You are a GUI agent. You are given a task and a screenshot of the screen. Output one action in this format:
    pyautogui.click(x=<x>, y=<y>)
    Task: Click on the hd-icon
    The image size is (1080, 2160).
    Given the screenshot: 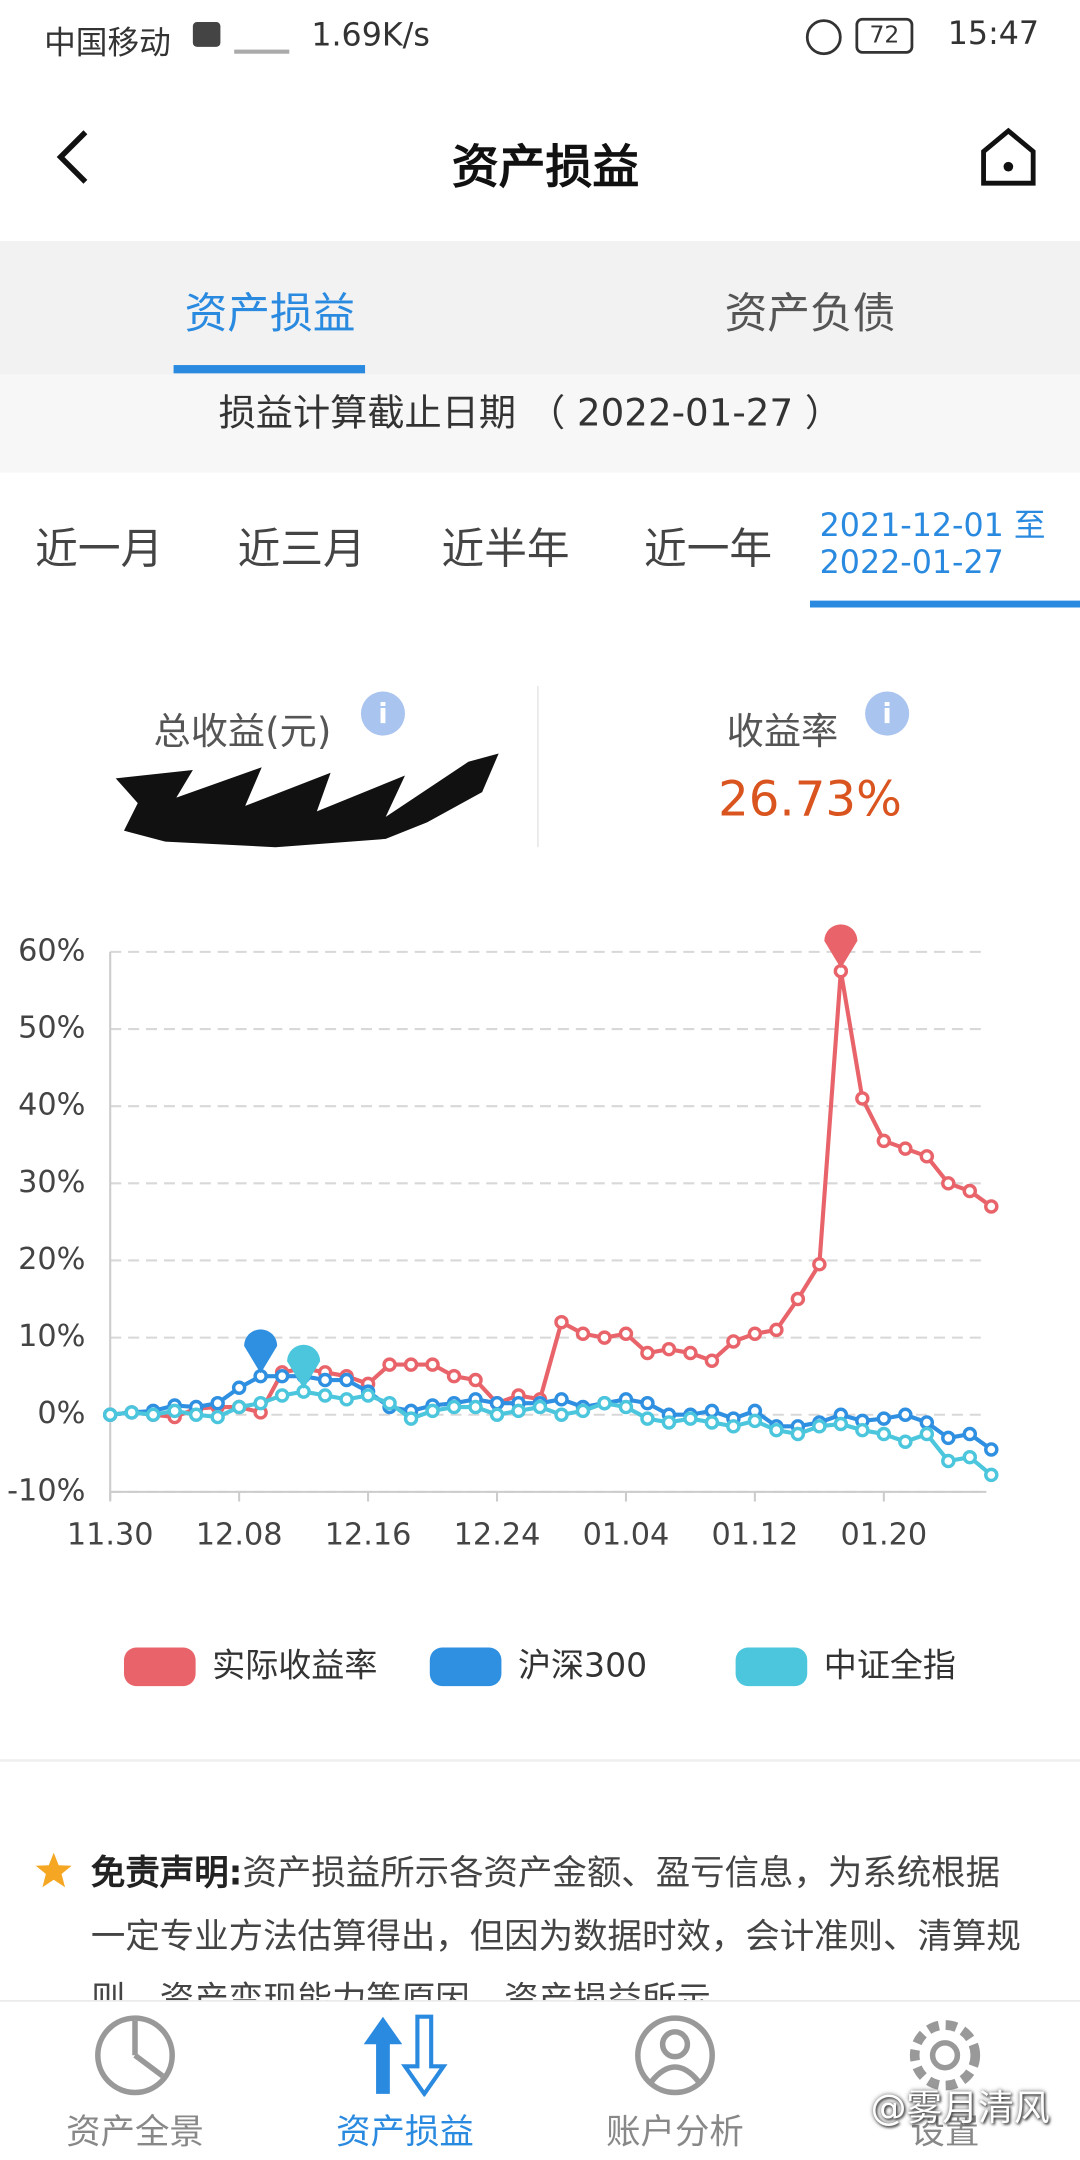 What is the action you would take?
    pyautogui.click(x=206, y=34)
    